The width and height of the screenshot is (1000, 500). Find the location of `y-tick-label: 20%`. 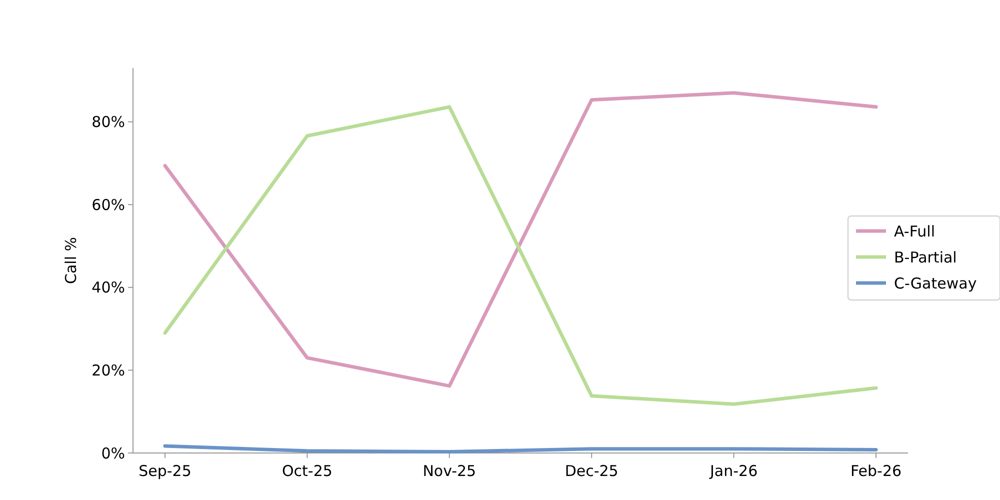

y-tick-label: 20% is located at coordinates (108, 370).